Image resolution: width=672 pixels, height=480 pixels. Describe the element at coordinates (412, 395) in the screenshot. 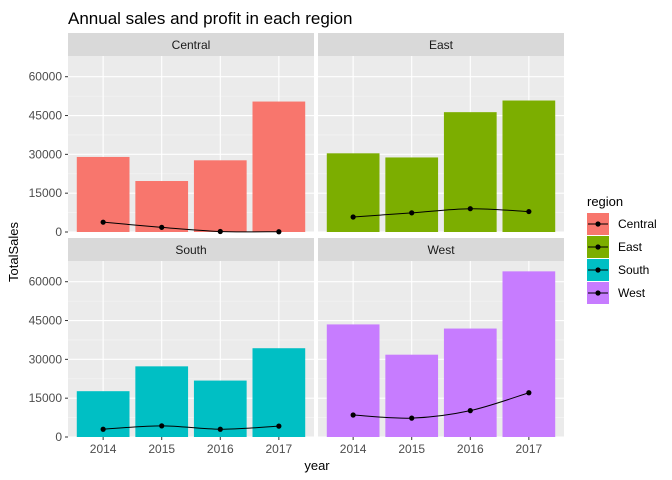

I see `bar-west-2015` at that location.